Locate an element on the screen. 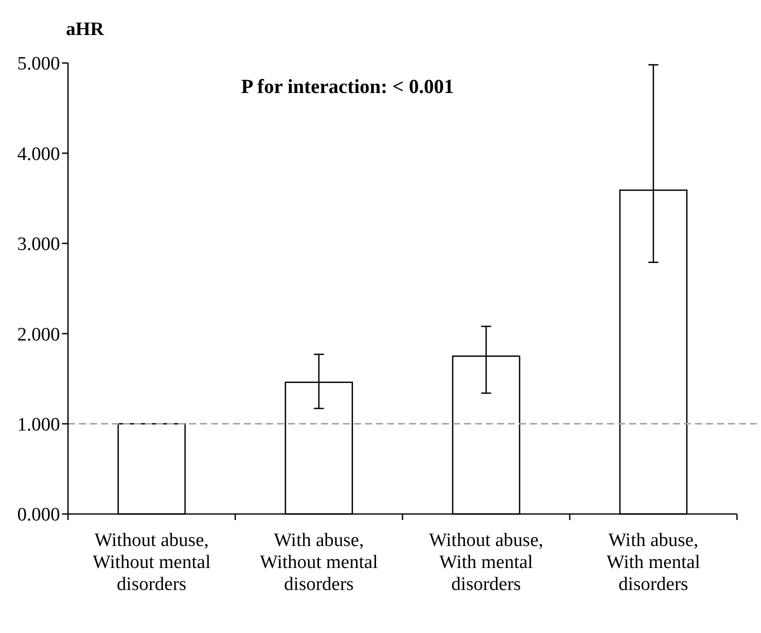  y-tick-label: 5.000 is located at coordinates (38, 64).